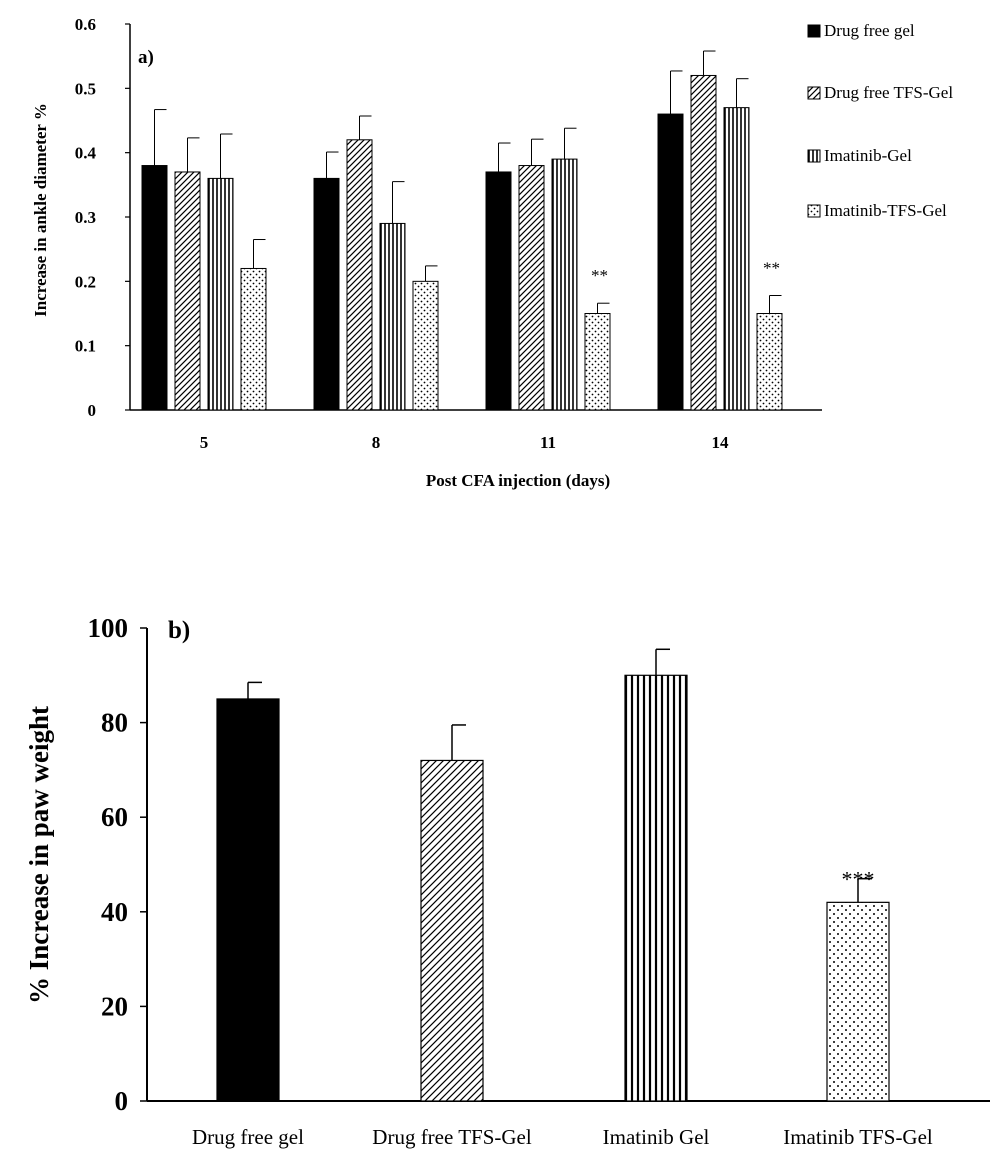 Image resolution: width=1000 pixels, height=1162 pixels. I want to click on legend-label-drug-free-tfs-gel: Drug free TFS-Gel, so click(888, 92).